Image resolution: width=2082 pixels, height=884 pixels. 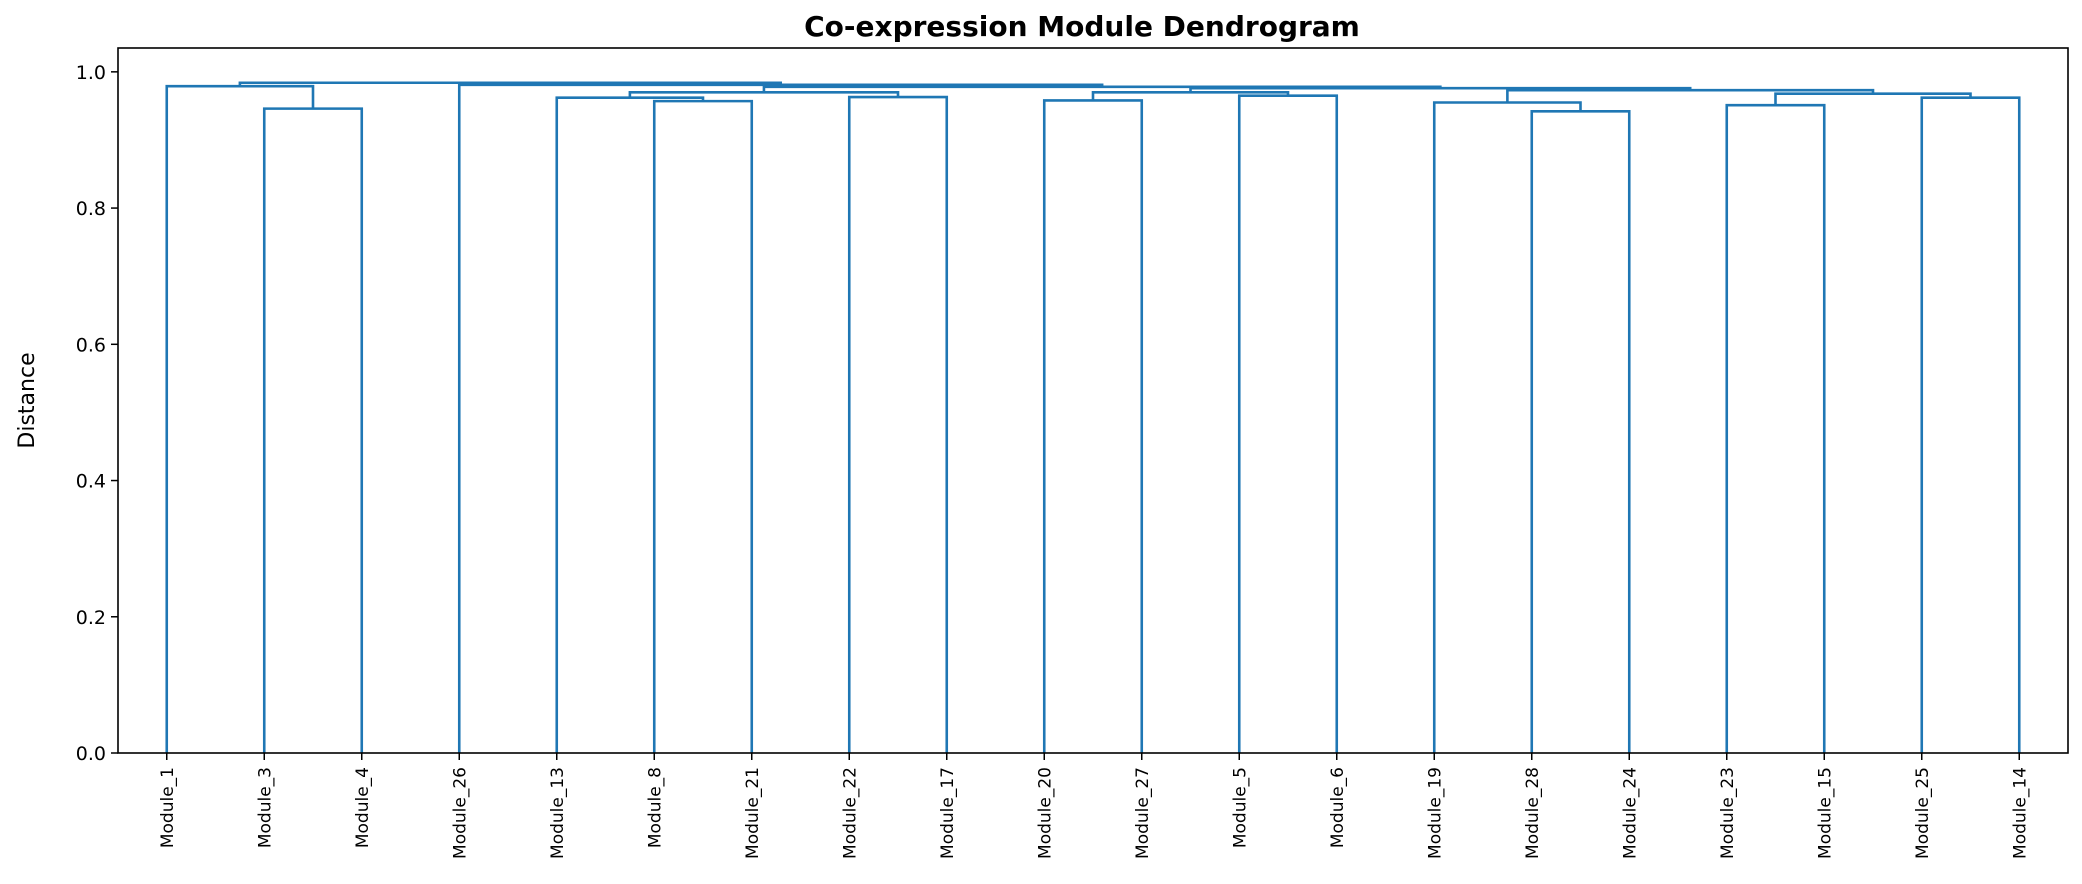 What do you see at coordinates (948, 813) in the screenshot?
I see `leaf-label: Module_17` at bounding box center [948, 813].